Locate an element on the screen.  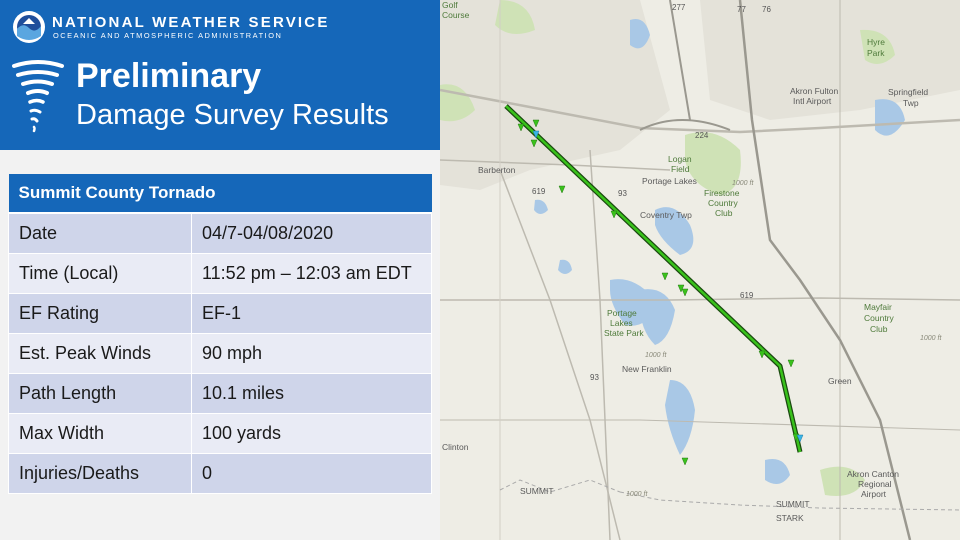
place-label: Lakes is located at coordinates (621, 323).